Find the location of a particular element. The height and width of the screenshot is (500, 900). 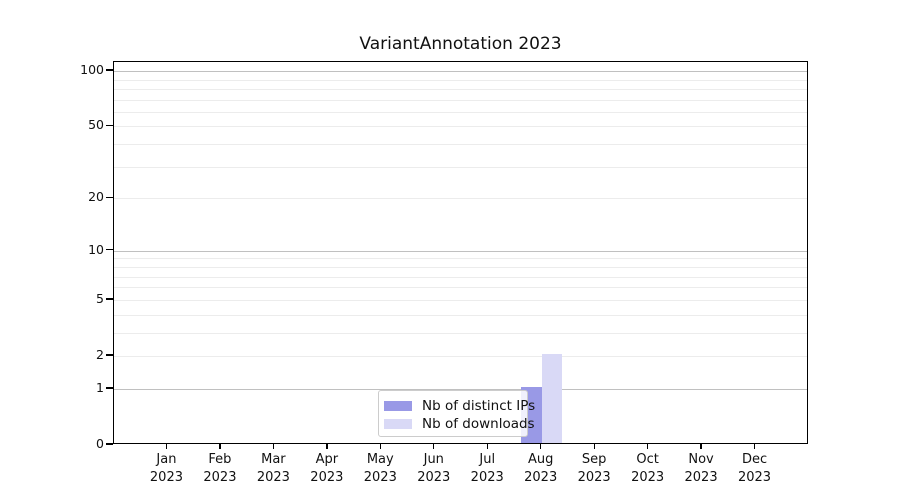

x-tick-label-aug-2023: Aug 2023 is located at coordinates (541, 468).